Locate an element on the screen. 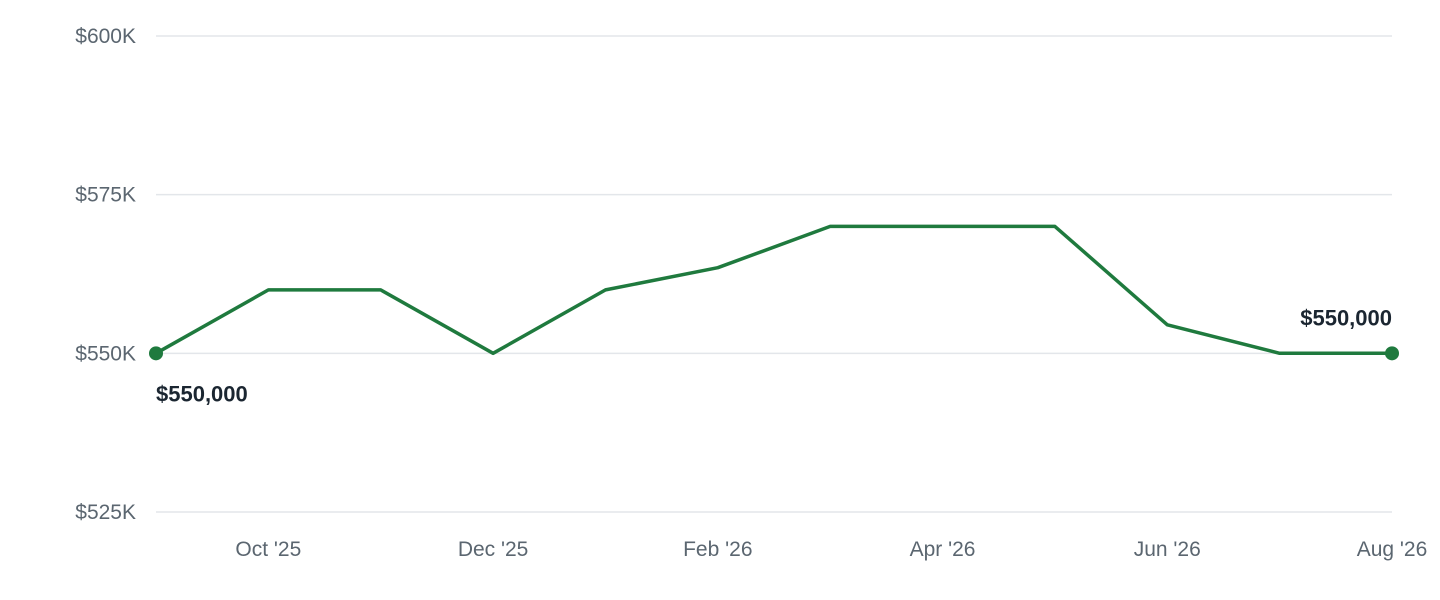  y-tick-label: $600K is located at coordinates (105, 36).